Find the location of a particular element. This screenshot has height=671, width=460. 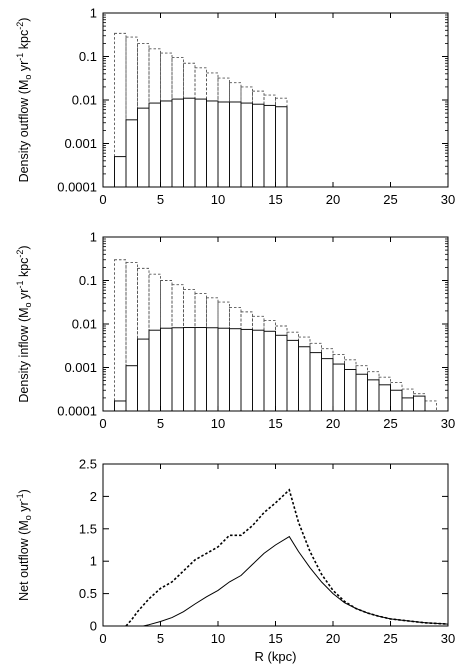

y-tick-label: 2 is located at coordinates (93, 496).